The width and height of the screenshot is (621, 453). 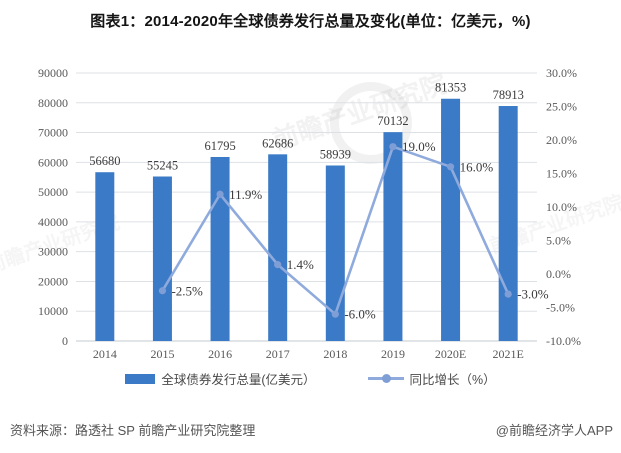 I want to click on x-axis-tick-label: 2014, so click(x=105, y=354).